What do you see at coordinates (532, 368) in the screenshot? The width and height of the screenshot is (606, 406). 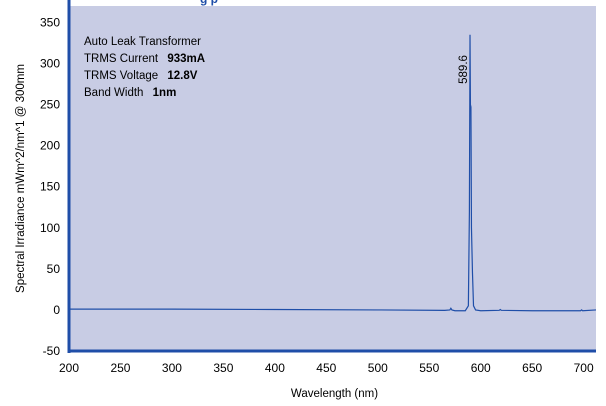 I see `x-tick-label: 650` at bounding box center [532, 368].